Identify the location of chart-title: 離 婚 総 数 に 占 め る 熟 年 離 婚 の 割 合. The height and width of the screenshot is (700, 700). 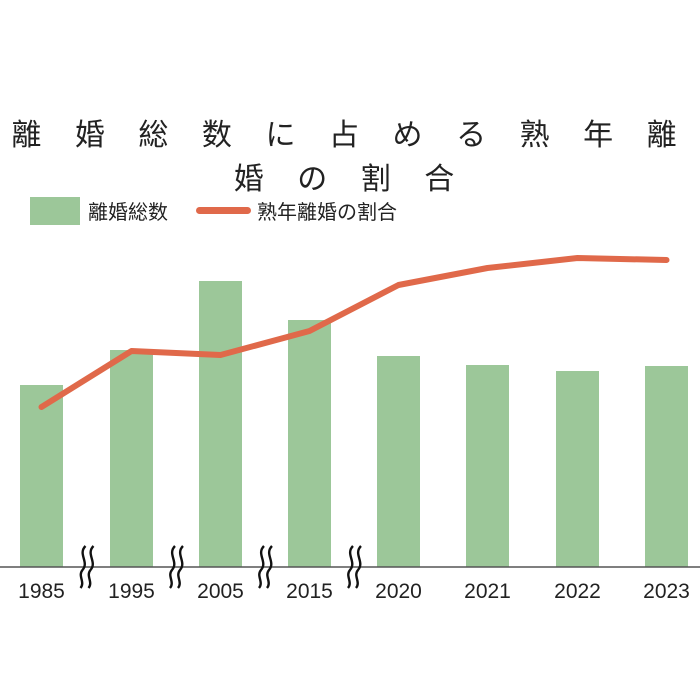
(350, 157).